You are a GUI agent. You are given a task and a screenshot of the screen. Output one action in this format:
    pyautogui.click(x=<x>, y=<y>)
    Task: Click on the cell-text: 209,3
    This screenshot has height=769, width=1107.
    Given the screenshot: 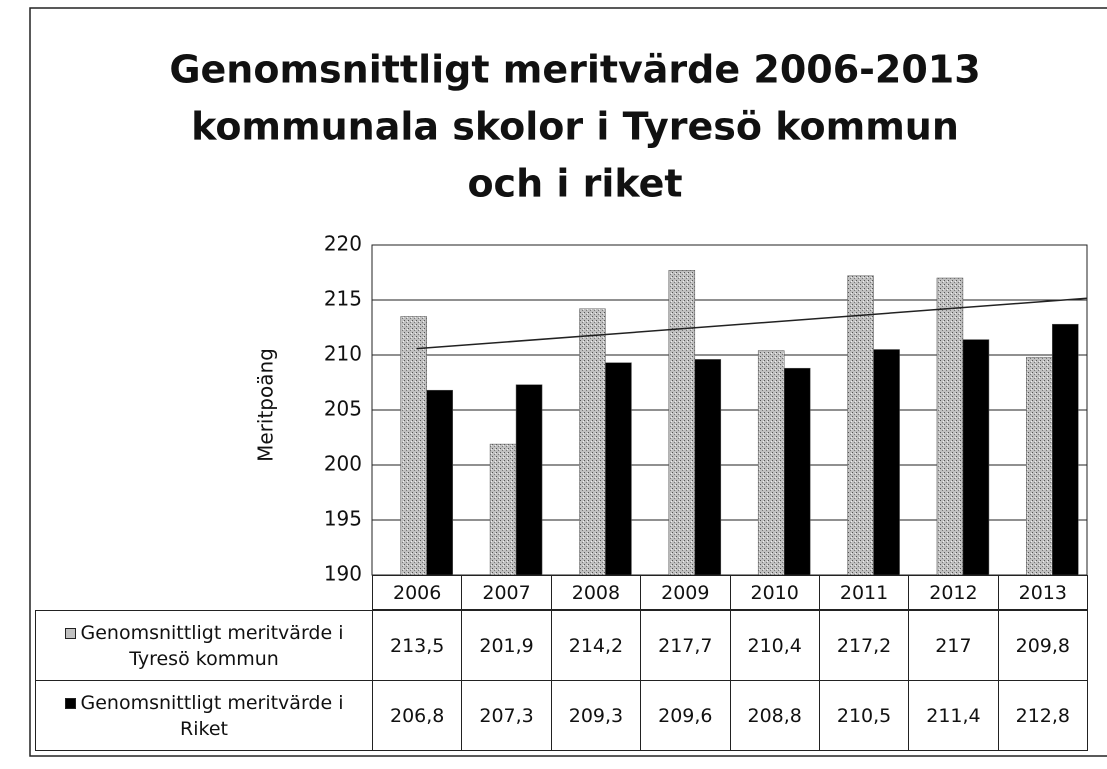 What is the action you would take?
    pyautogui.click(x=596, y=715)
    